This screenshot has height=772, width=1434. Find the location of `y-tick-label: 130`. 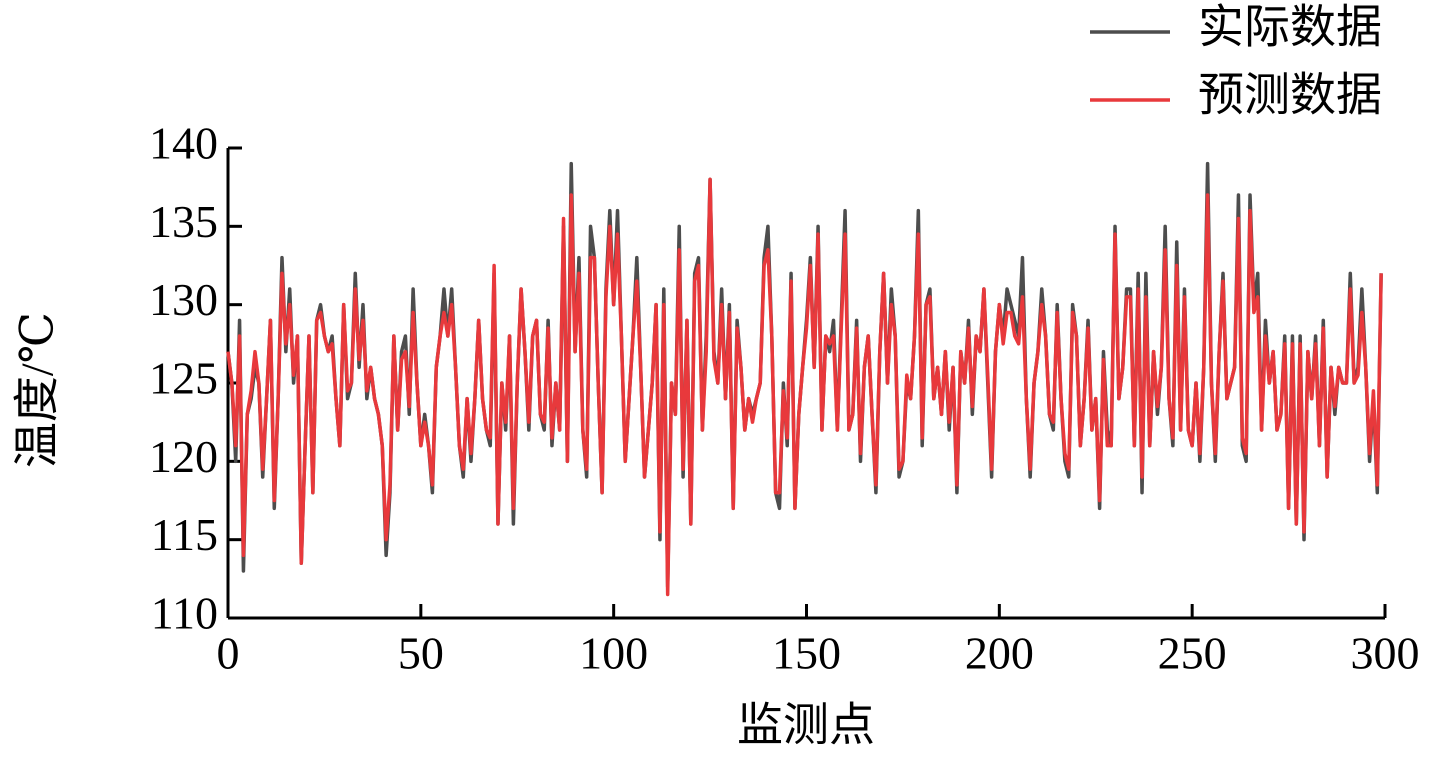

y-tick-label: 130 is located at coordinates (183, 299).